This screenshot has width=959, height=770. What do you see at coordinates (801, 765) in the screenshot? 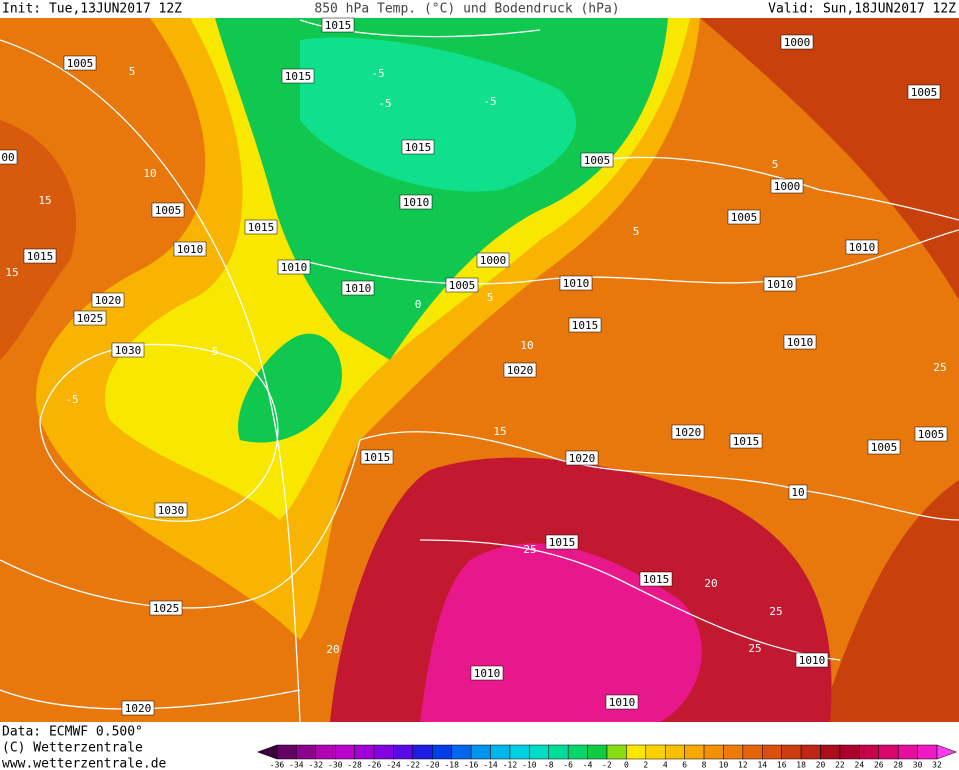
I see `colorbar-tick-label: 18` at bounding box center [801, 765].